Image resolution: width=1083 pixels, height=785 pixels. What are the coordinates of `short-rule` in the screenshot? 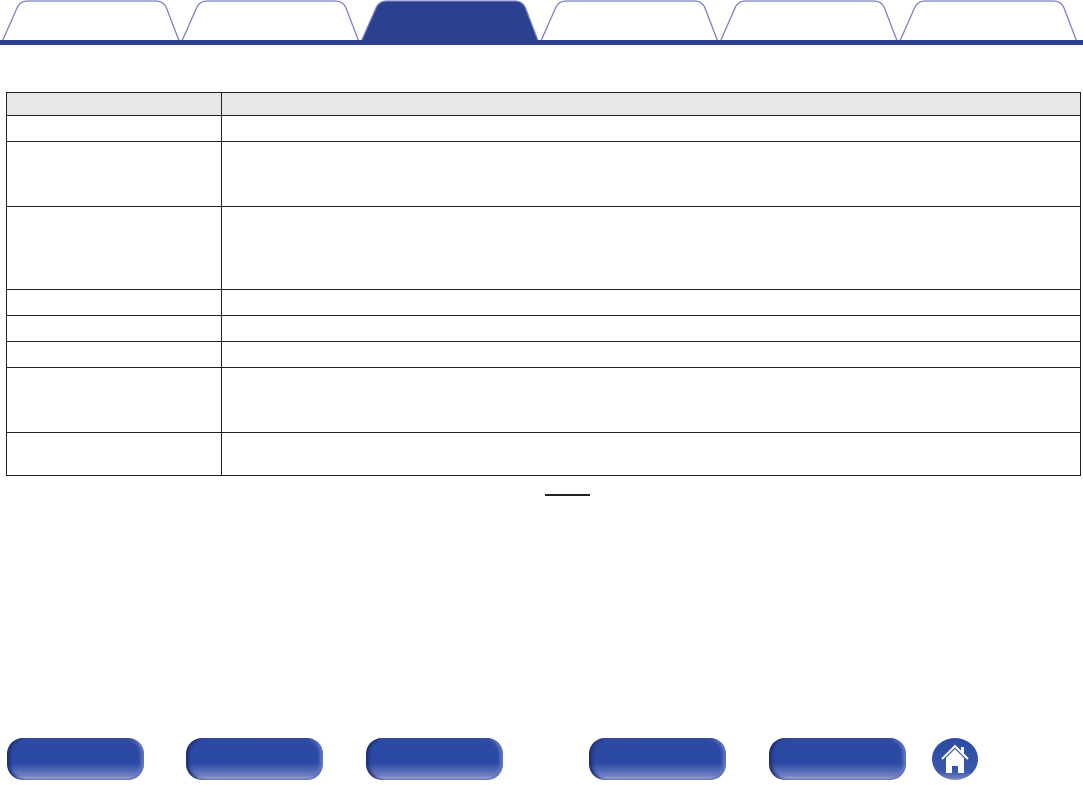 It's located at (567, 495).